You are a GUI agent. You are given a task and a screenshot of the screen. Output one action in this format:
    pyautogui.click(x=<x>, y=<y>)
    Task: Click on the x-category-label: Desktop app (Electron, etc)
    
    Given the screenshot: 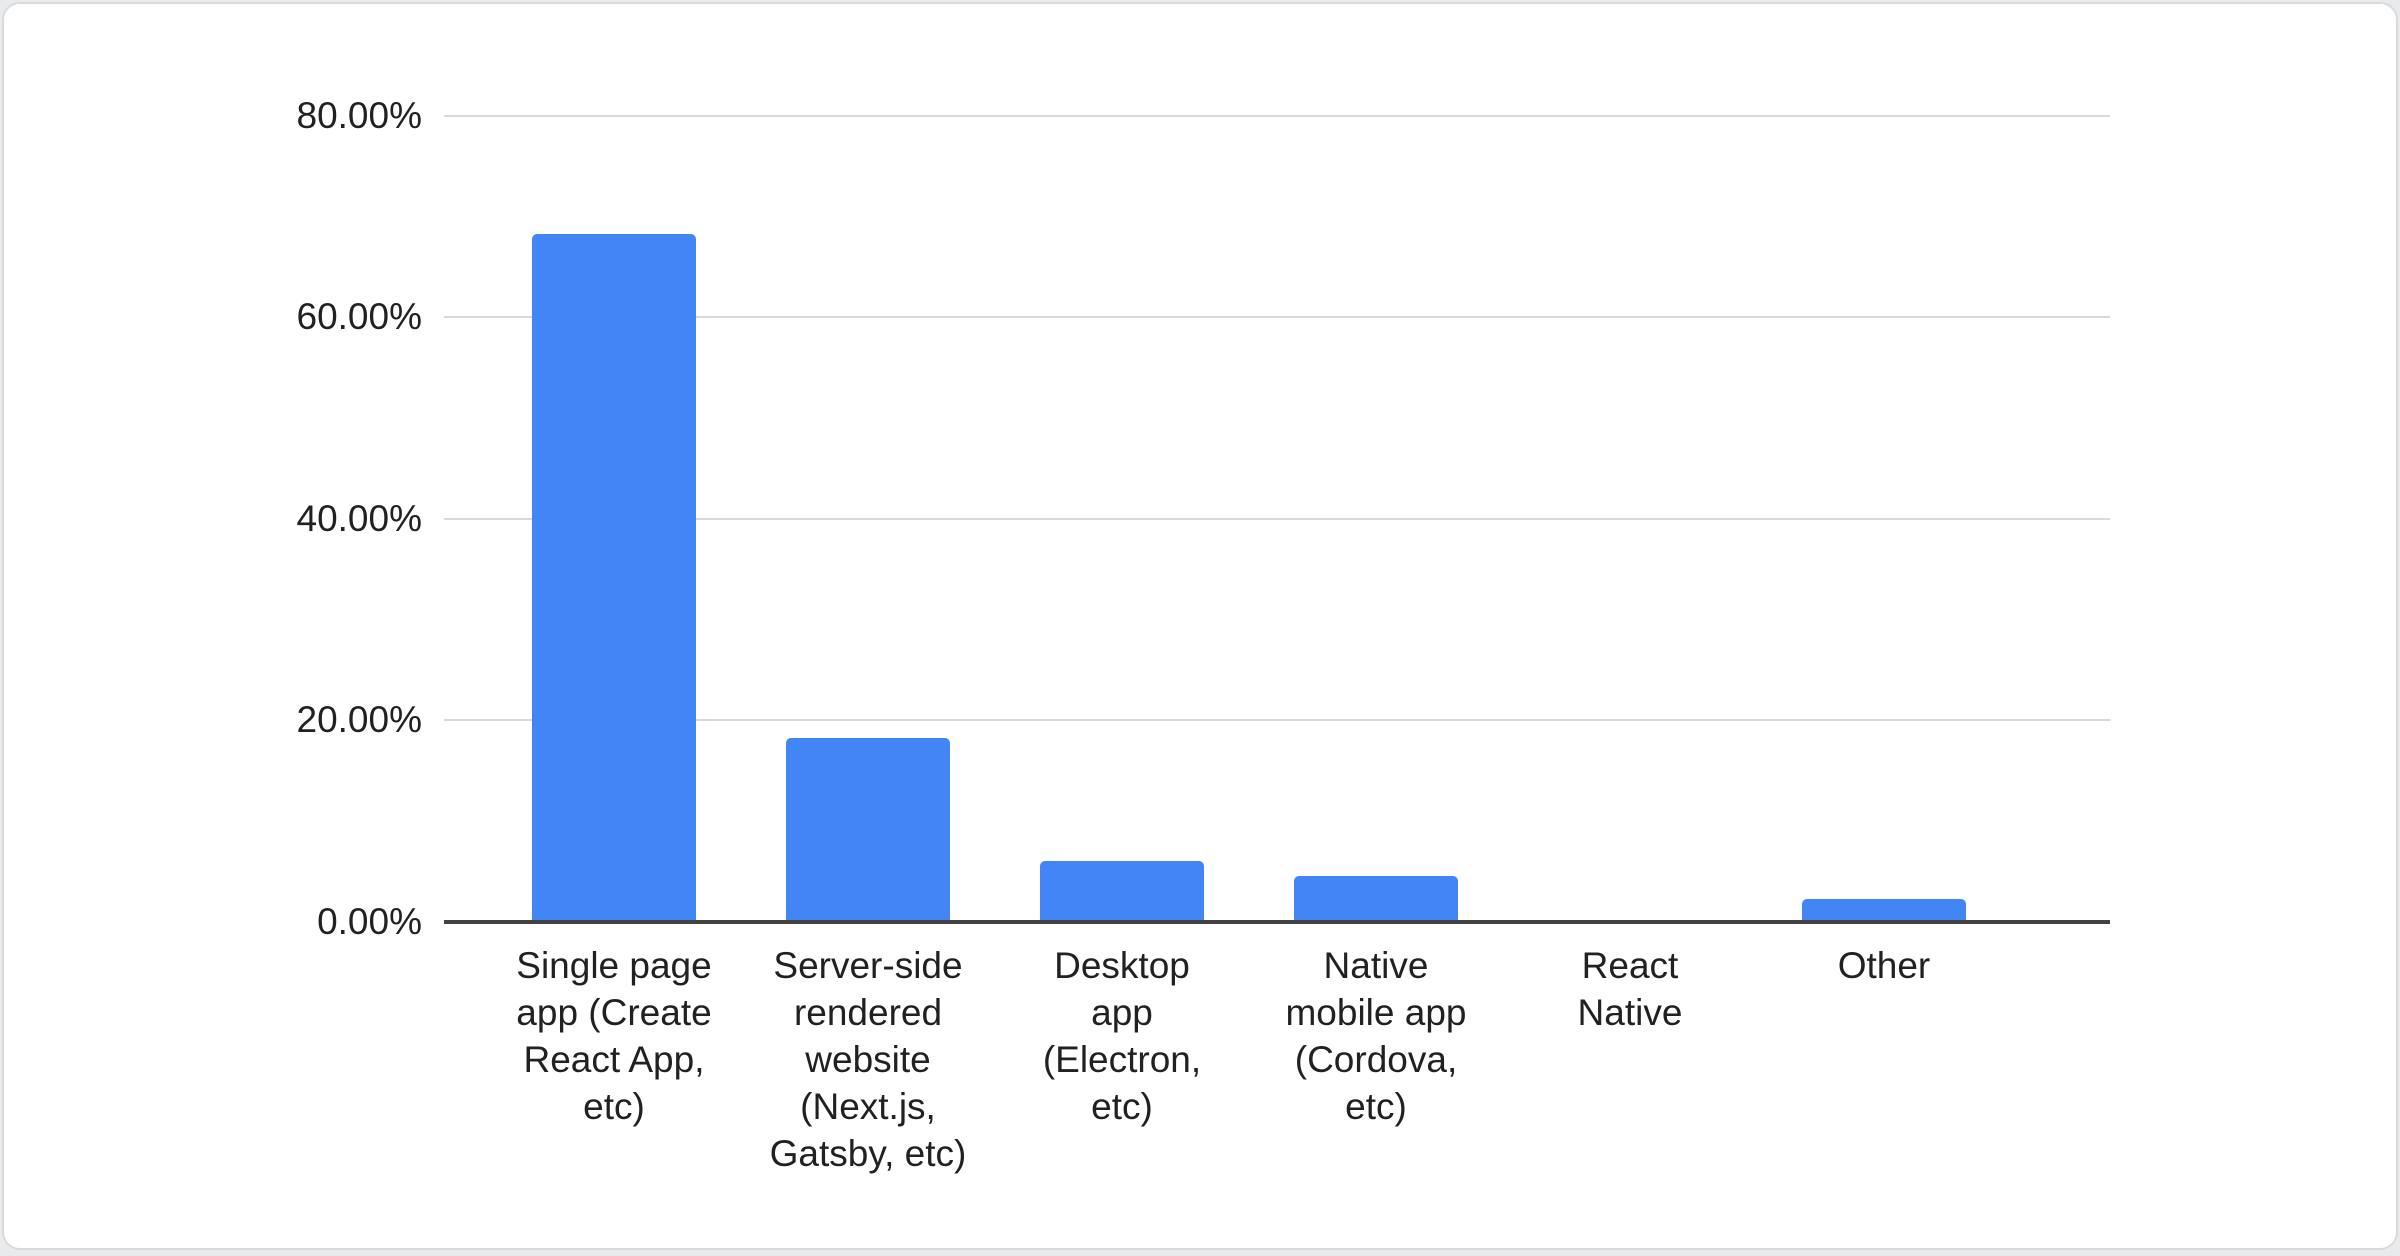 What is the action you would take?
    pyautogui.click(x=1122, y=1036)
    